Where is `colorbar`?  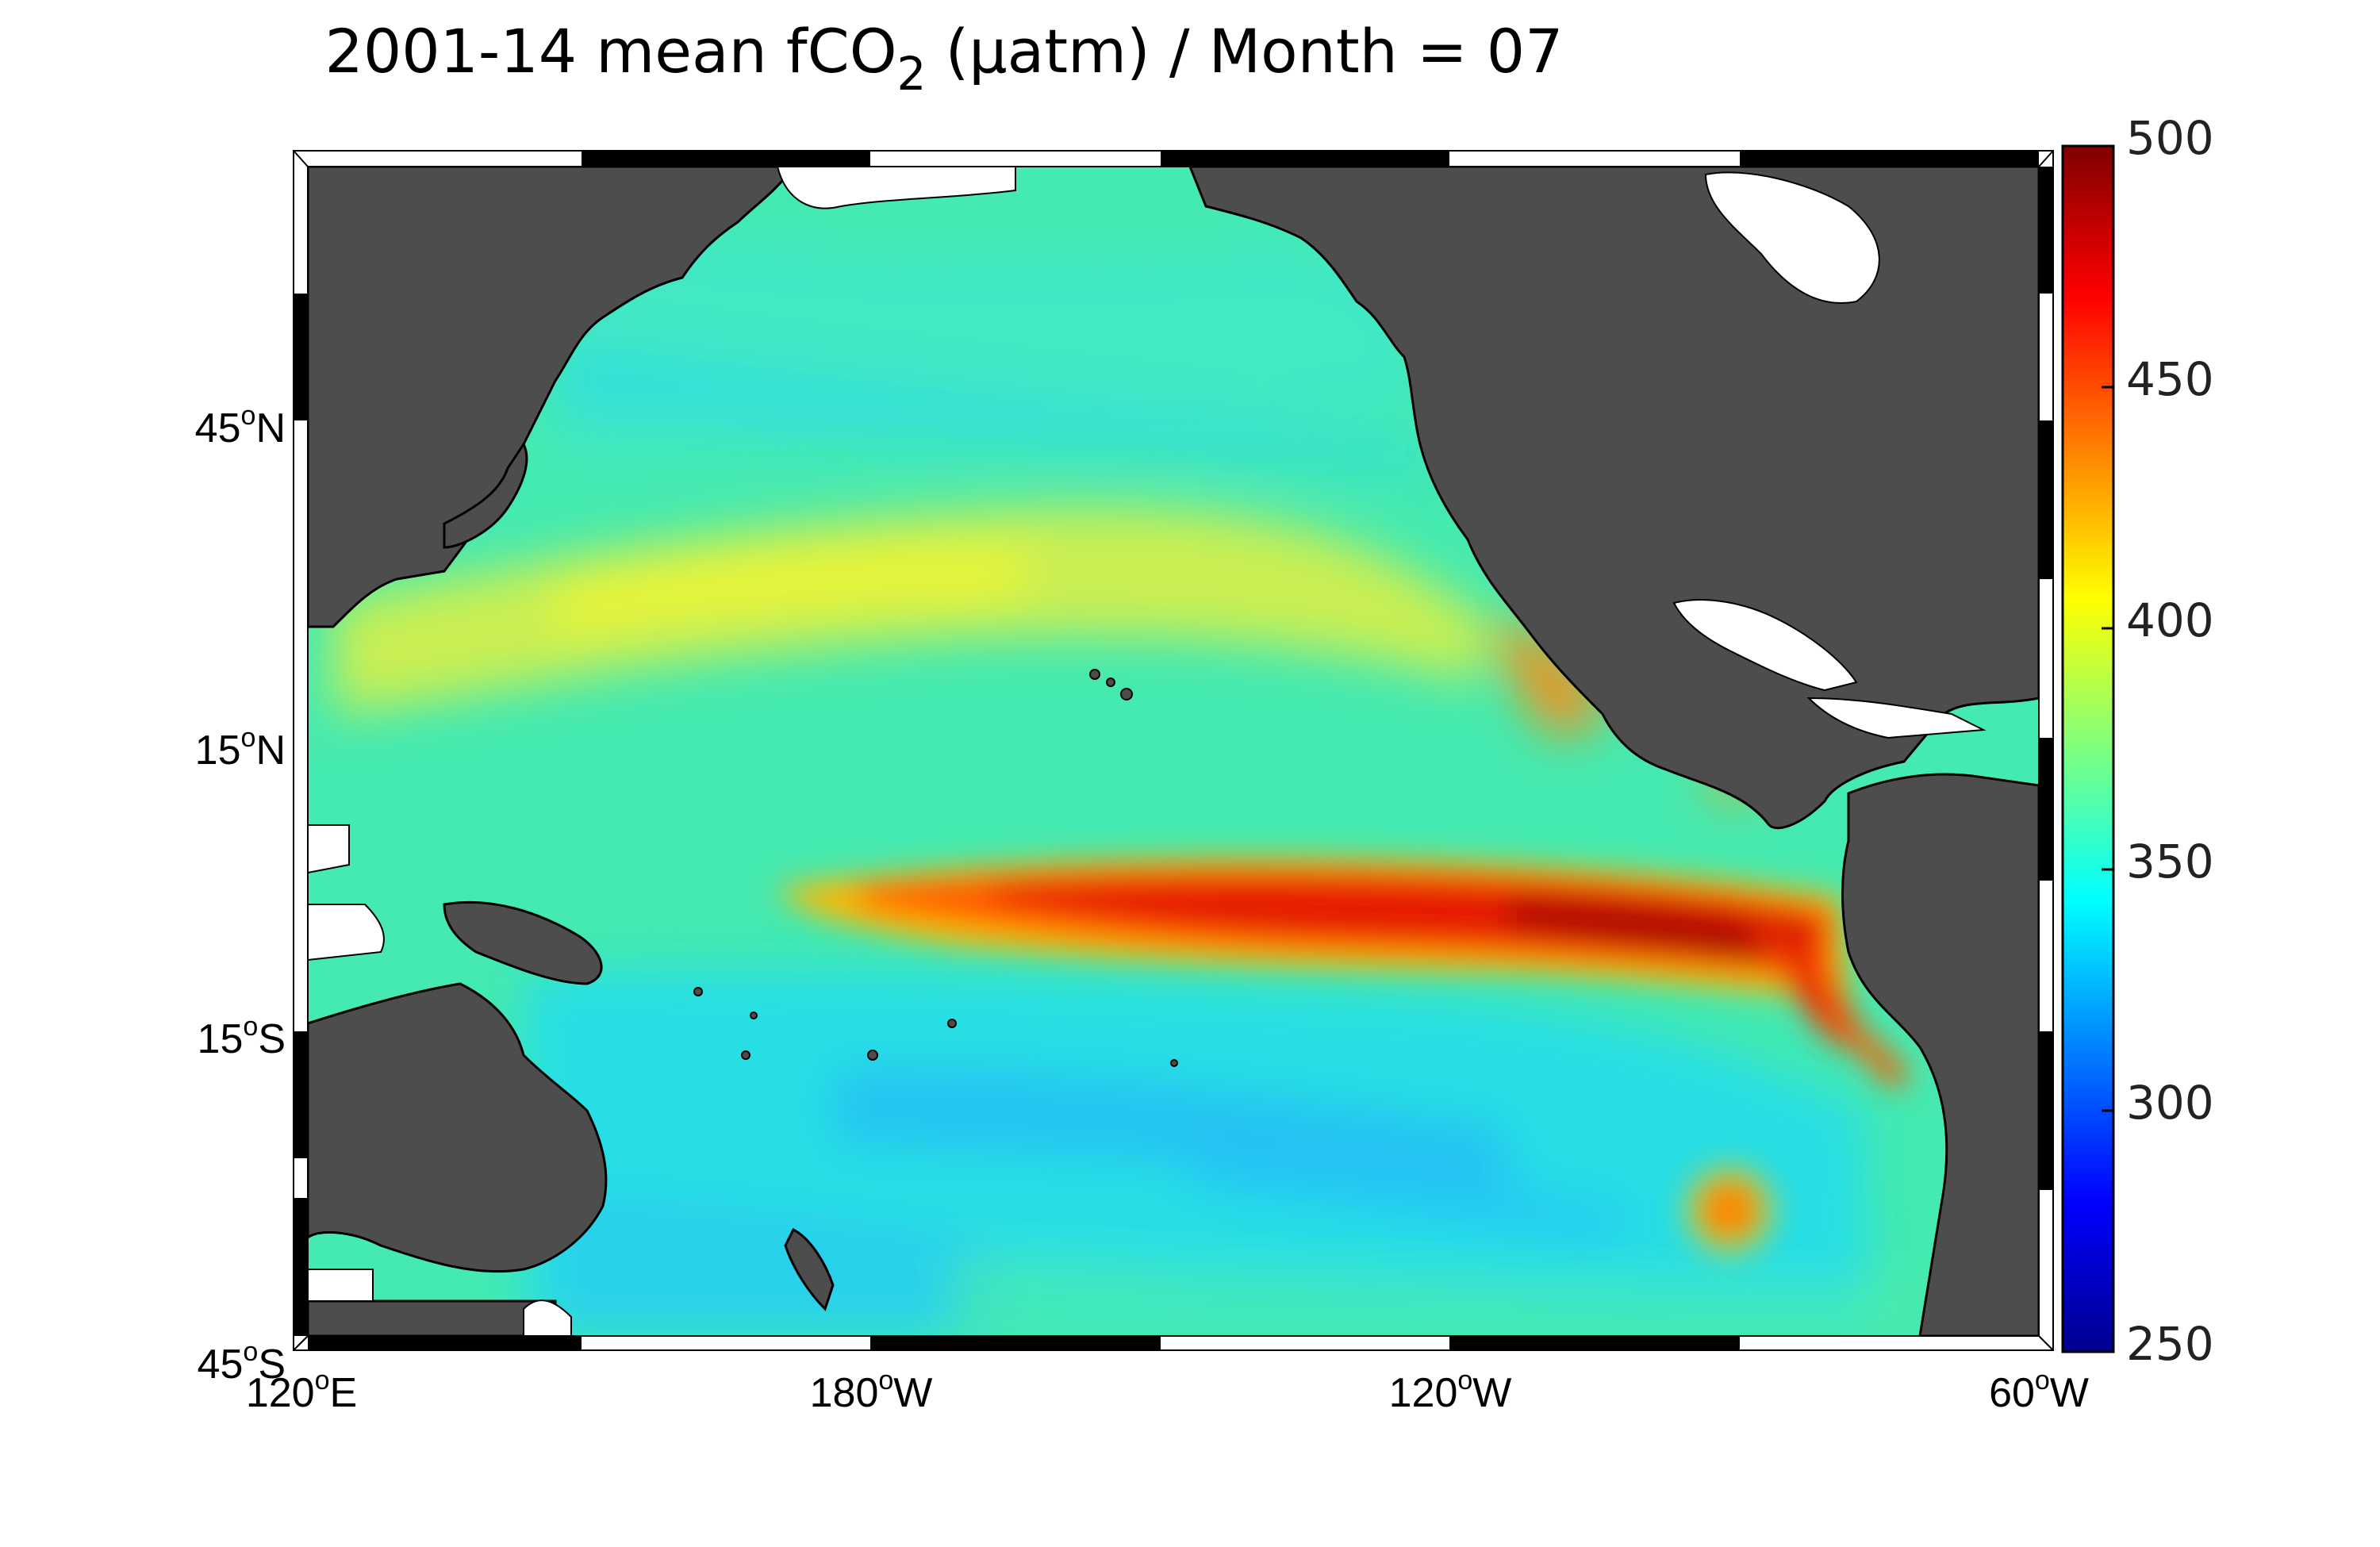 colorbar is located at coordinates (2088, 748).